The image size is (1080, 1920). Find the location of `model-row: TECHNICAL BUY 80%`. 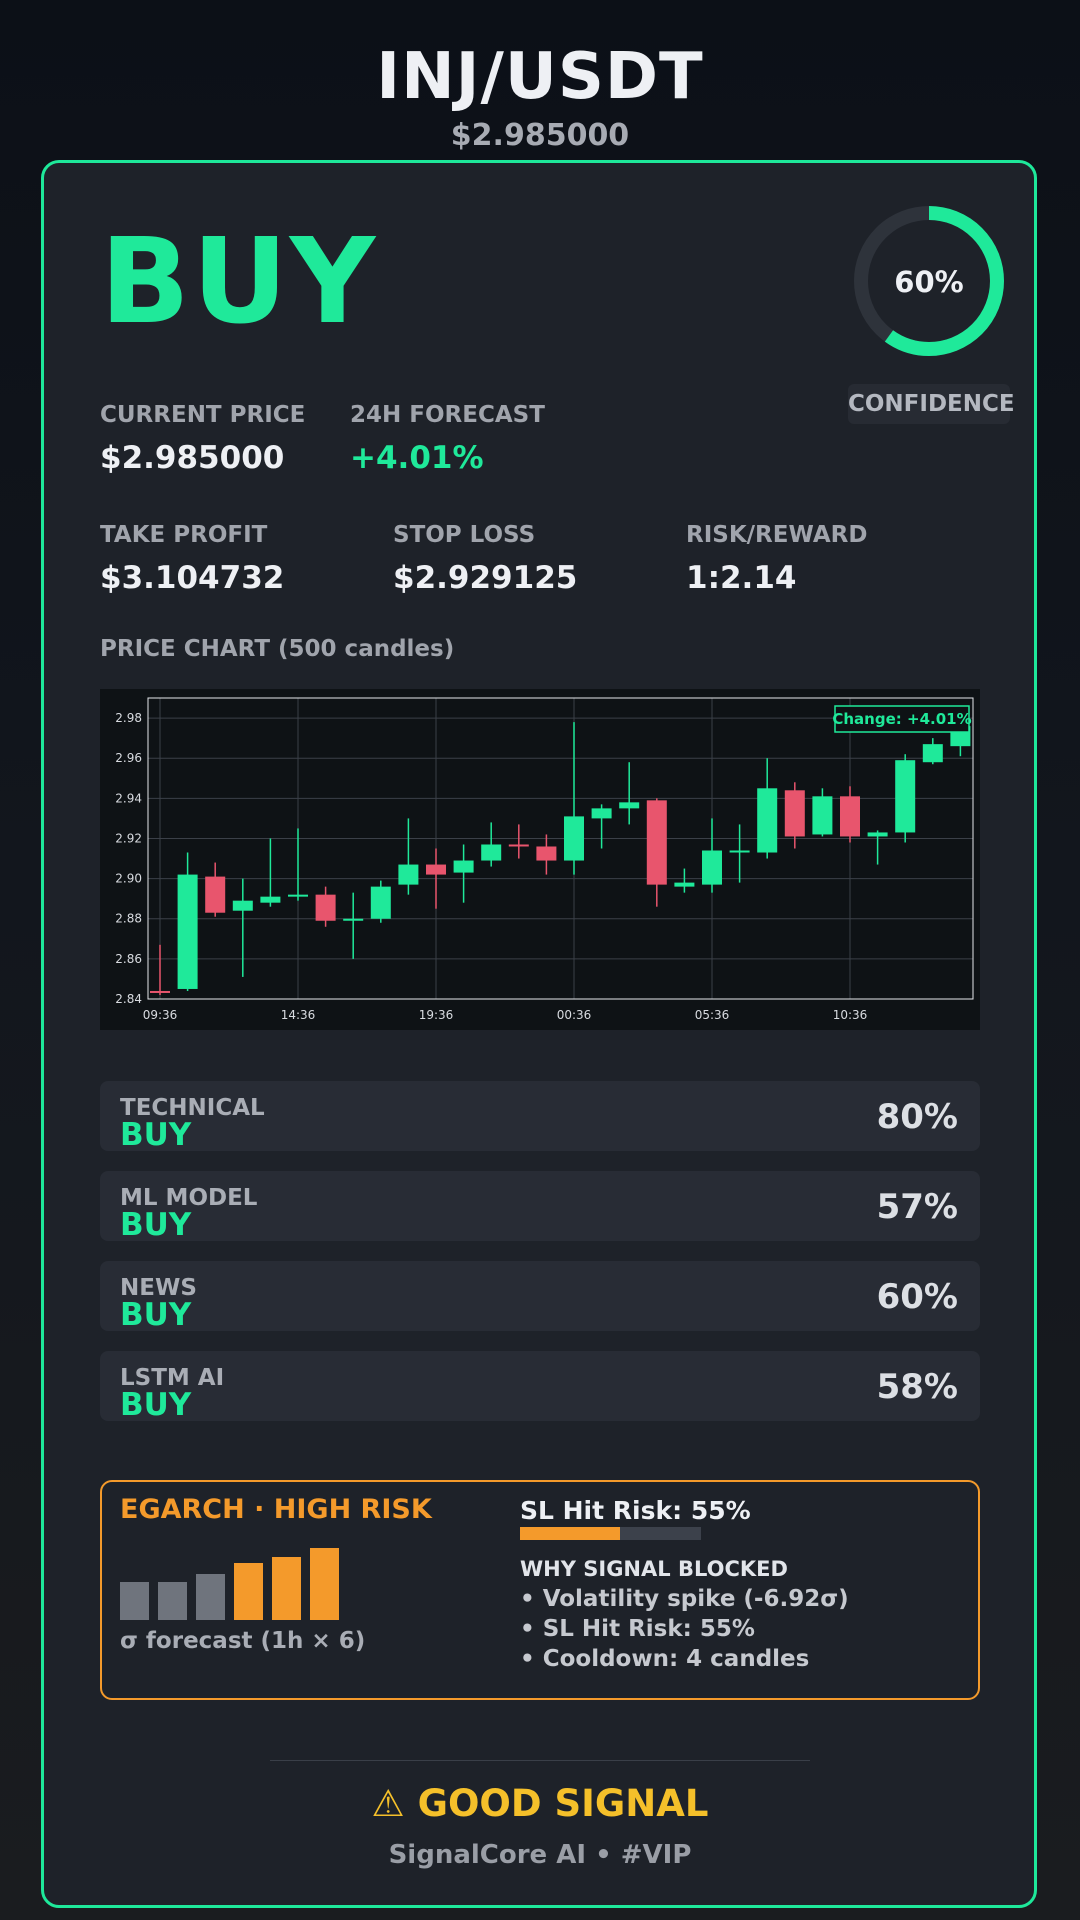

model-row: TECHNICAL BUY 80% is located at coordinates (540, 1117).